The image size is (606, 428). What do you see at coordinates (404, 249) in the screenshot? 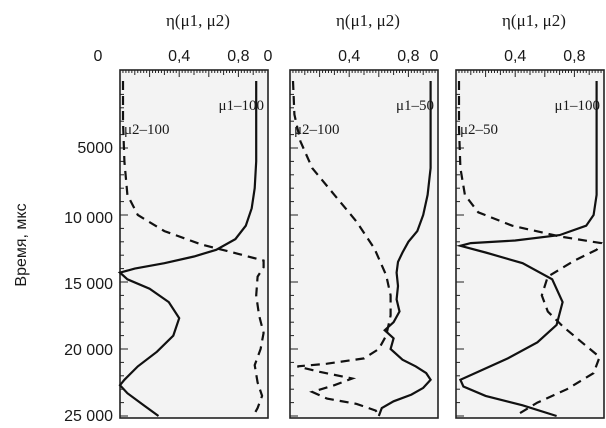
I see `series-line-solid` at bounding box center [404, 249].